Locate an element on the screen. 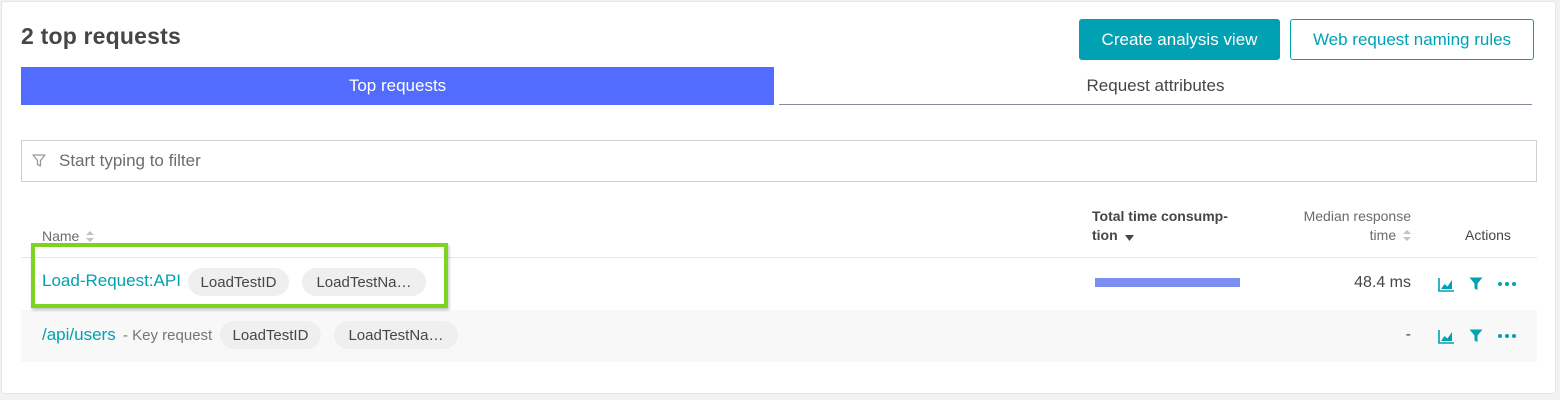 The height and width of the screenshot is (400, 1560). column-header-name-label: Name is located at coordinates (61, 236).